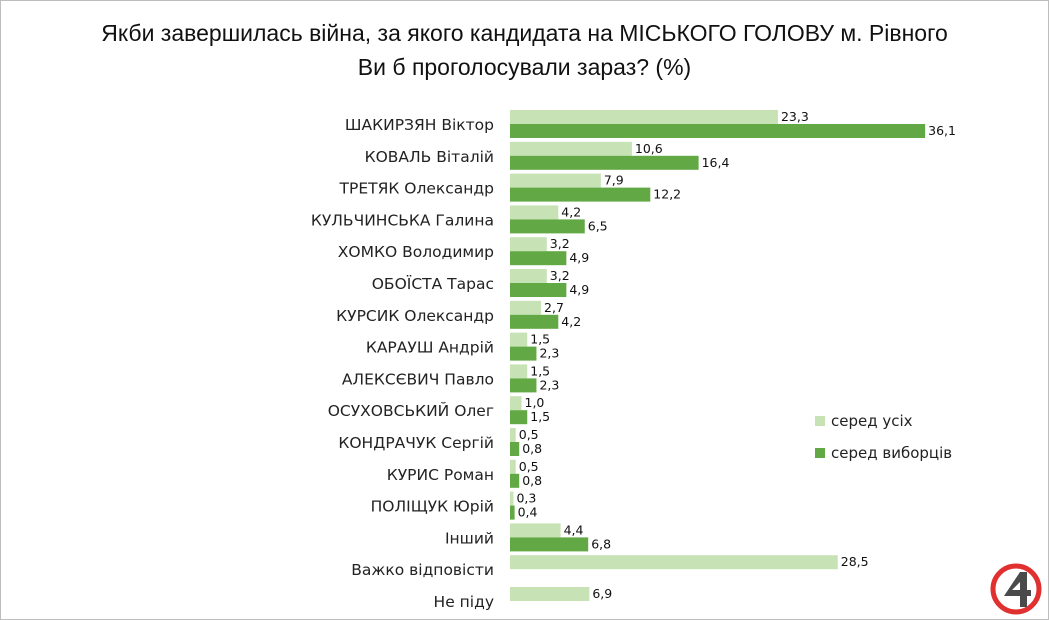 The image size is (1049, 620). Describe the element at coordinates (419, 125) in the screenshot. I see `category-label: ШАКИРЗЯН Віктор` at that location.